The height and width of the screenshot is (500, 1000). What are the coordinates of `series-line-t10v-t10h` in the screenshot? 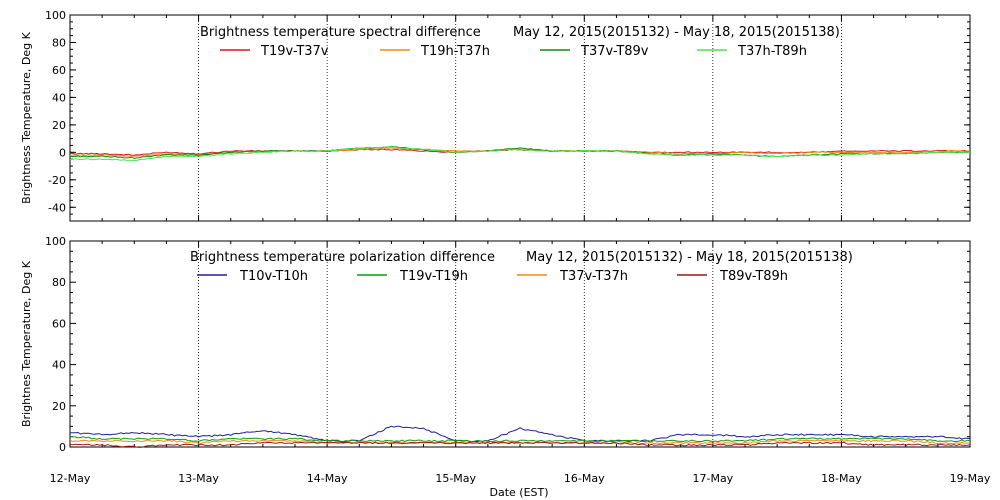 It's located at (520, 434).